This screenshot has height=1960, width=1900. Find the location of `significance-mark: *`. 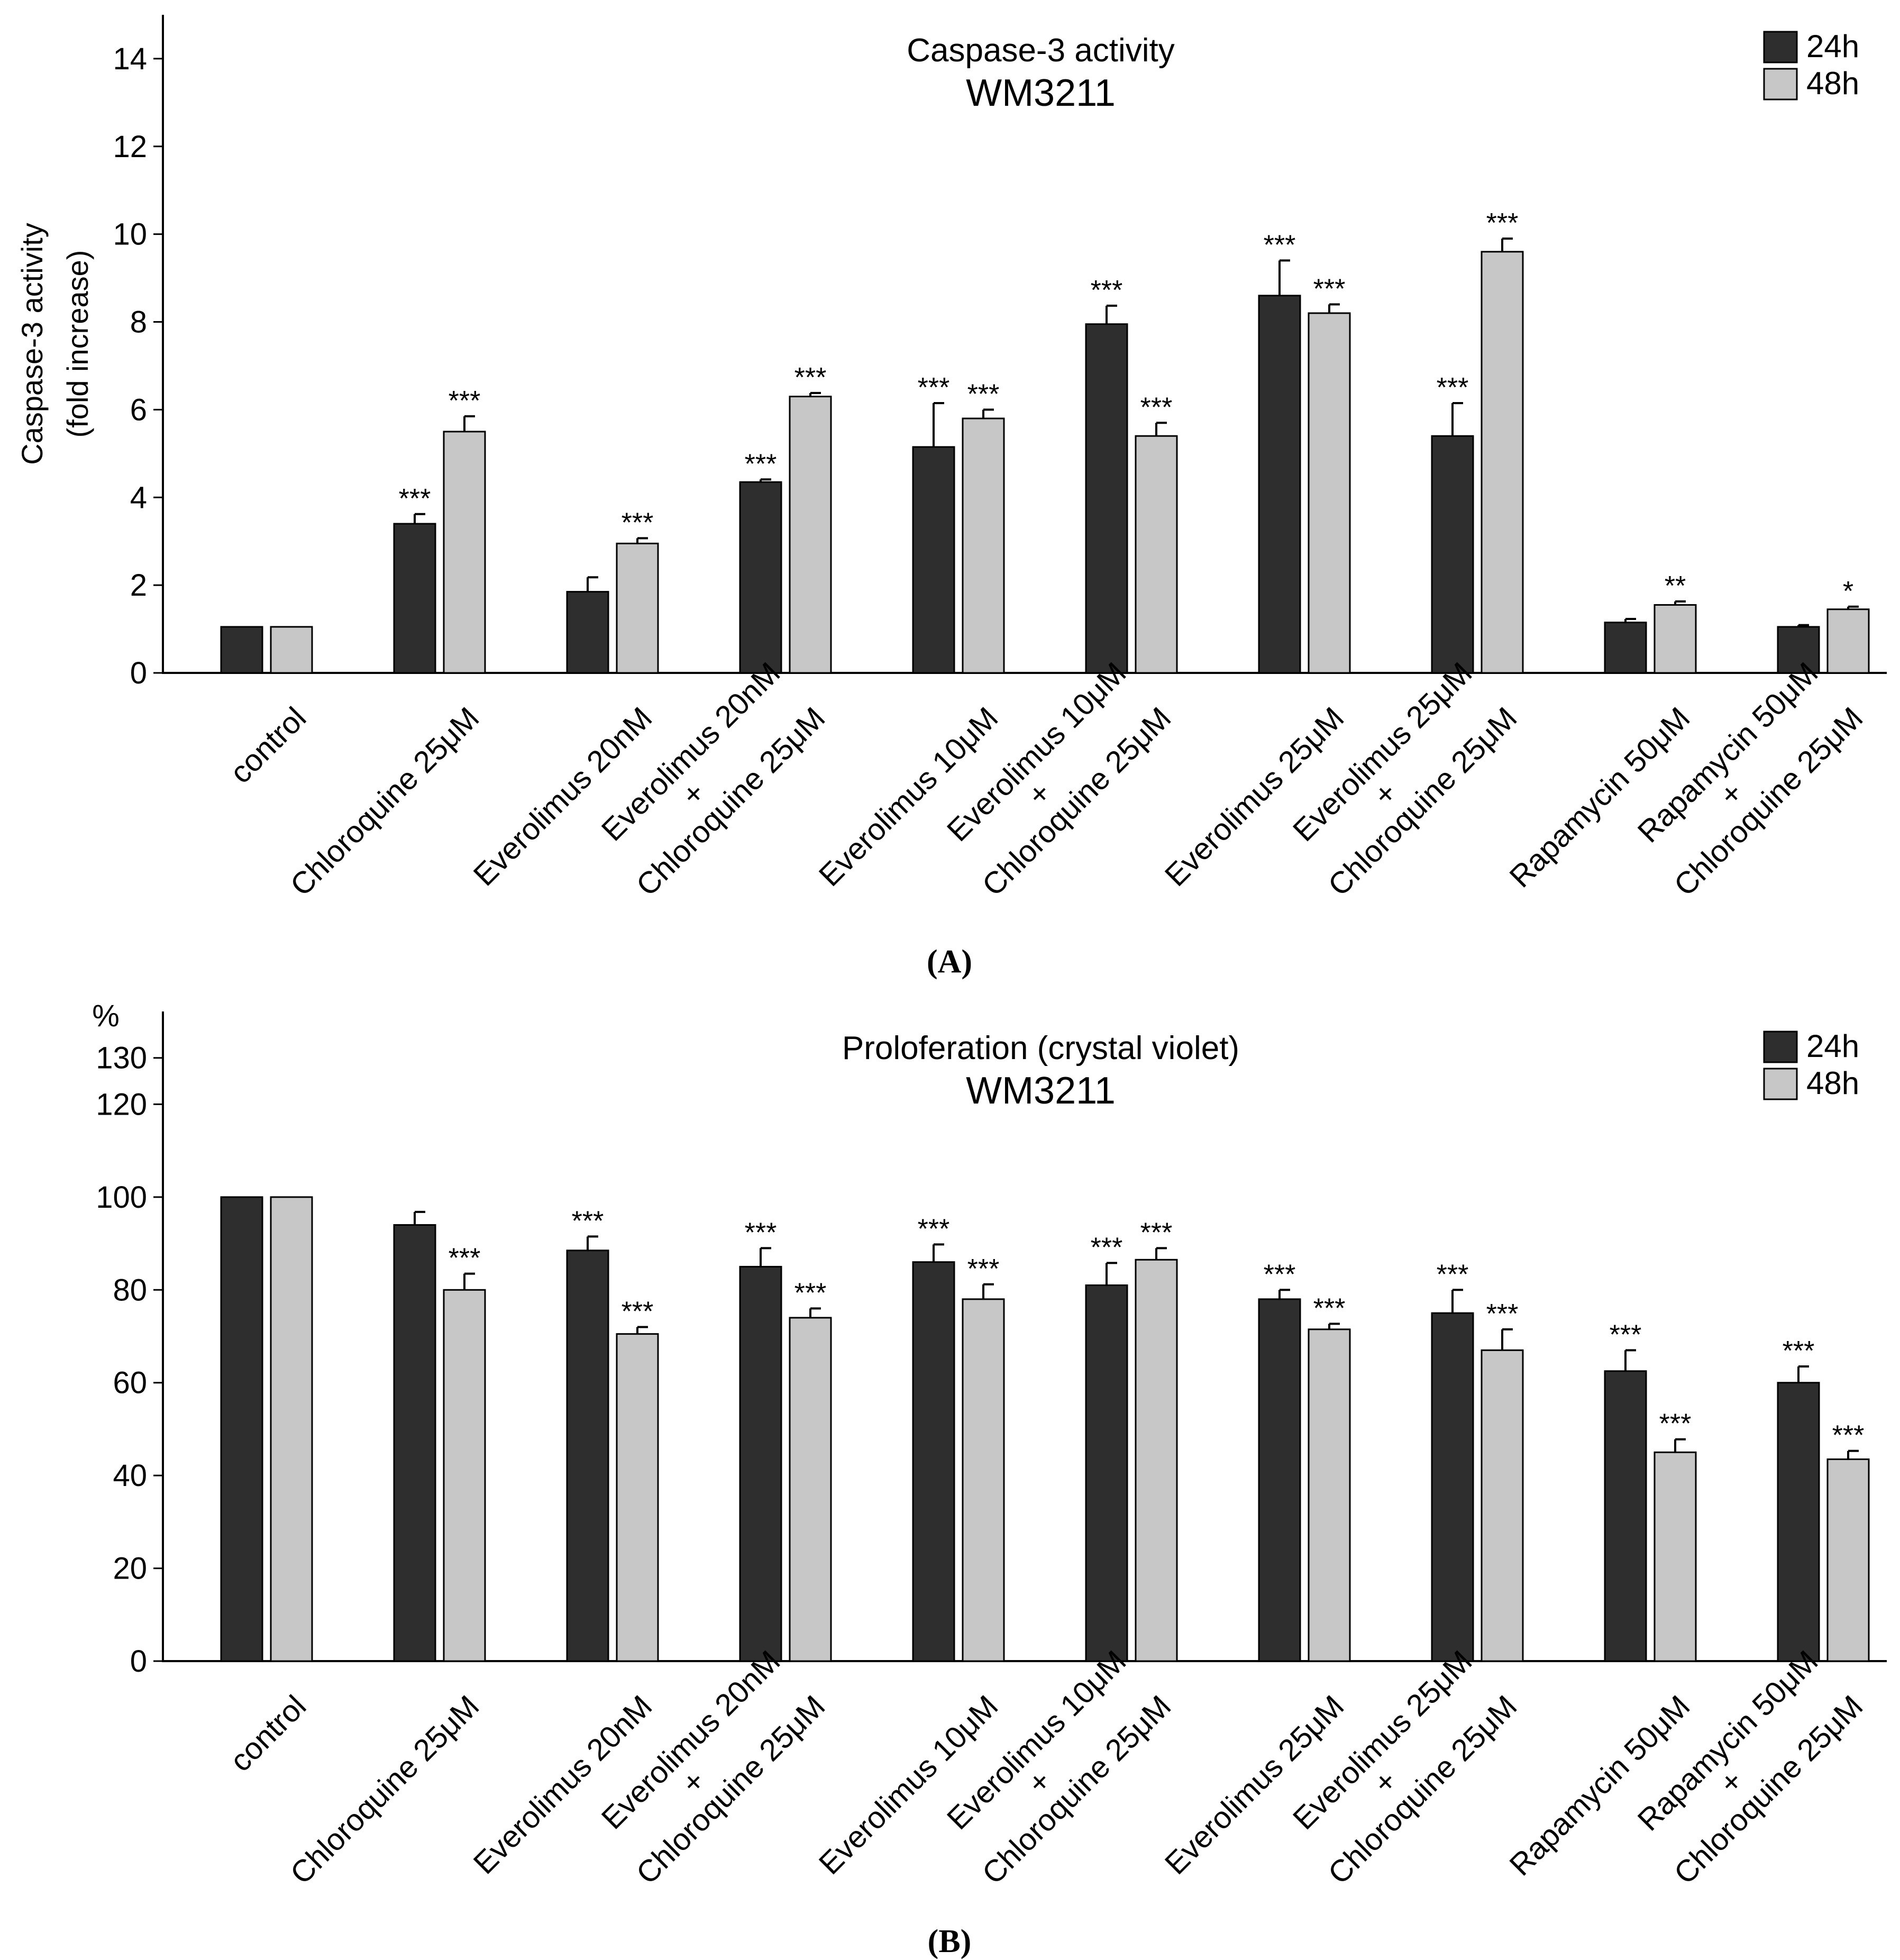

significance-mark: * is located at coordinates (1848, 592).